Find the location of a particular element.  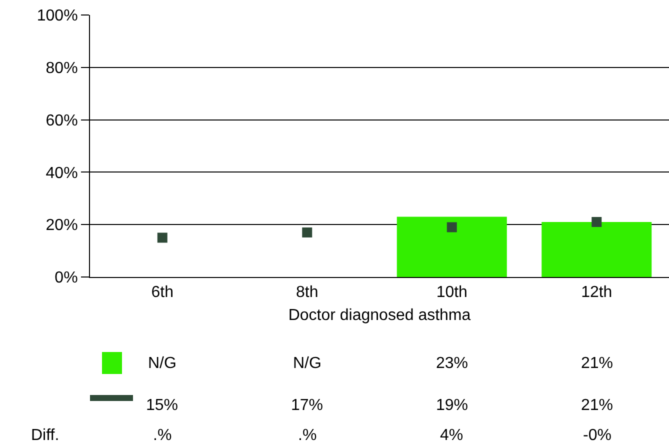

x-axis-title: Doctor diagnosed asthma is located at coordinates (379, 315).